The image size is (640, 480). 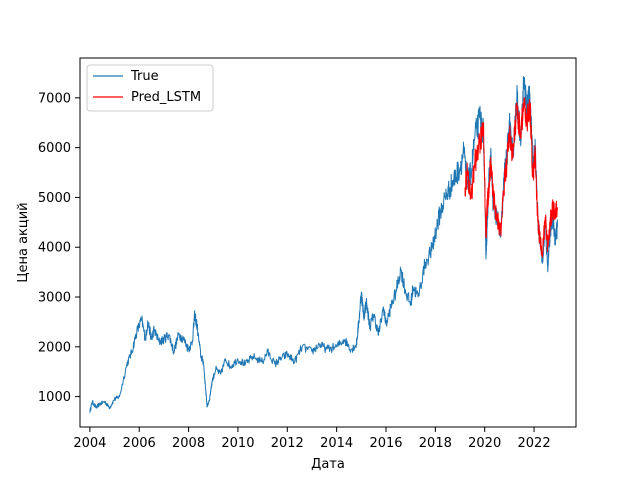 What do you see at coordinates (54, 148) in the screenshot?
I see `y-tick-label: 6000` at bounding box center [54, 148].